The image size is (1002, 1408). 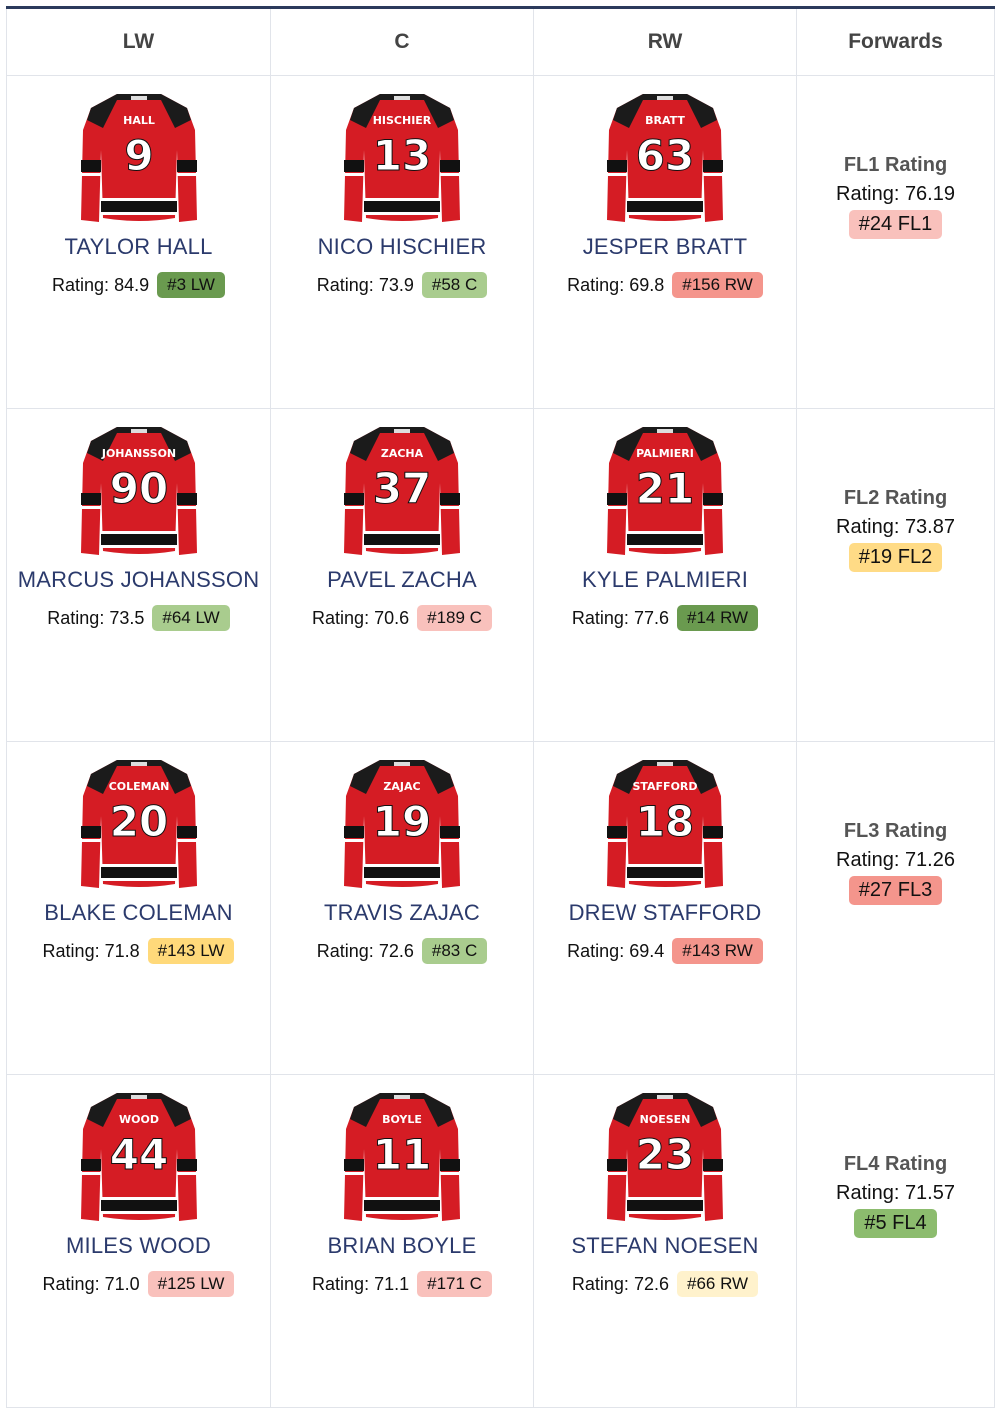 What do you see at coordinates (138, 912) in the screenshot?
I see `player-name-link: BLAKE COLEMAN` at bounding box center [138, 912].